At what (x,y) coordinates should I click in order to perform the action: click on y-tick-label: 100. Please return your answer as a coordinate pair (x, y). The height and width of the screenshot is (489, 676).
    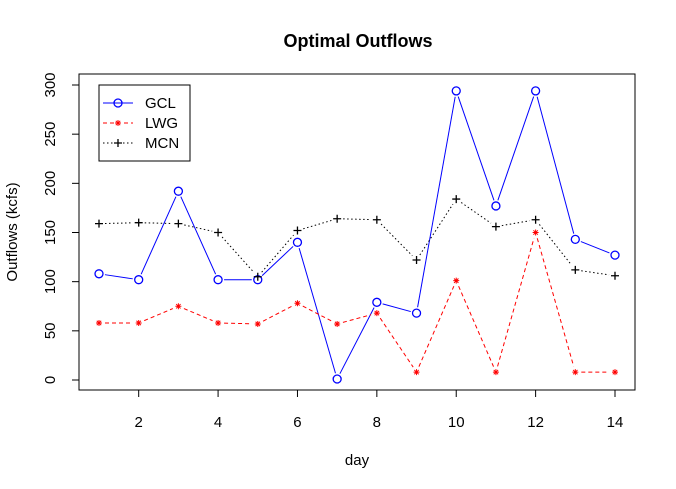
    Looking at the image, I should click on (50, 281).